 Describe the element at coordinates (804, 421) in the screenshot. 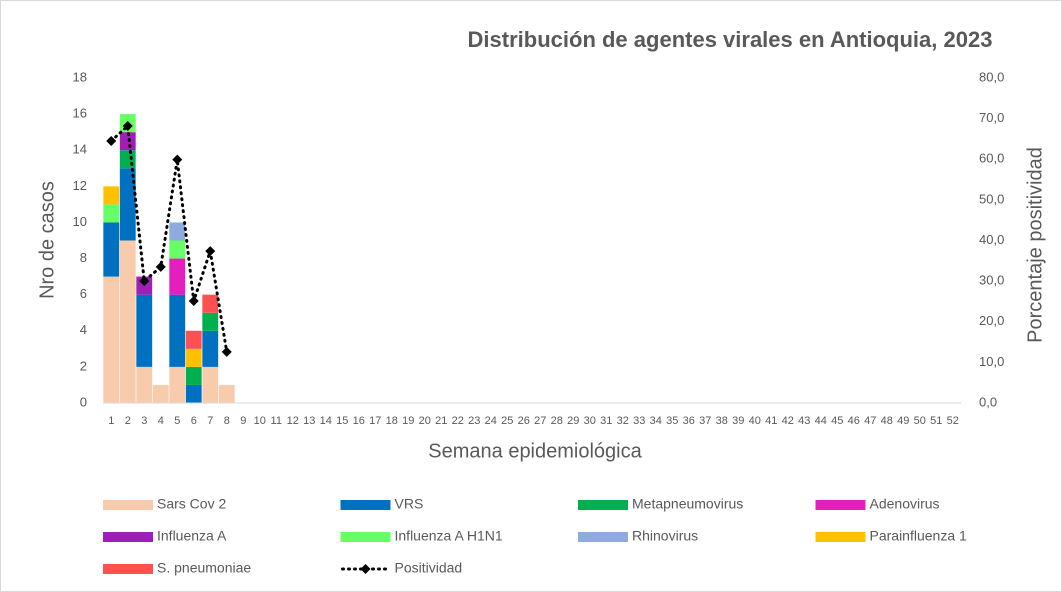

I see `x-tick-label: 43` at that location.